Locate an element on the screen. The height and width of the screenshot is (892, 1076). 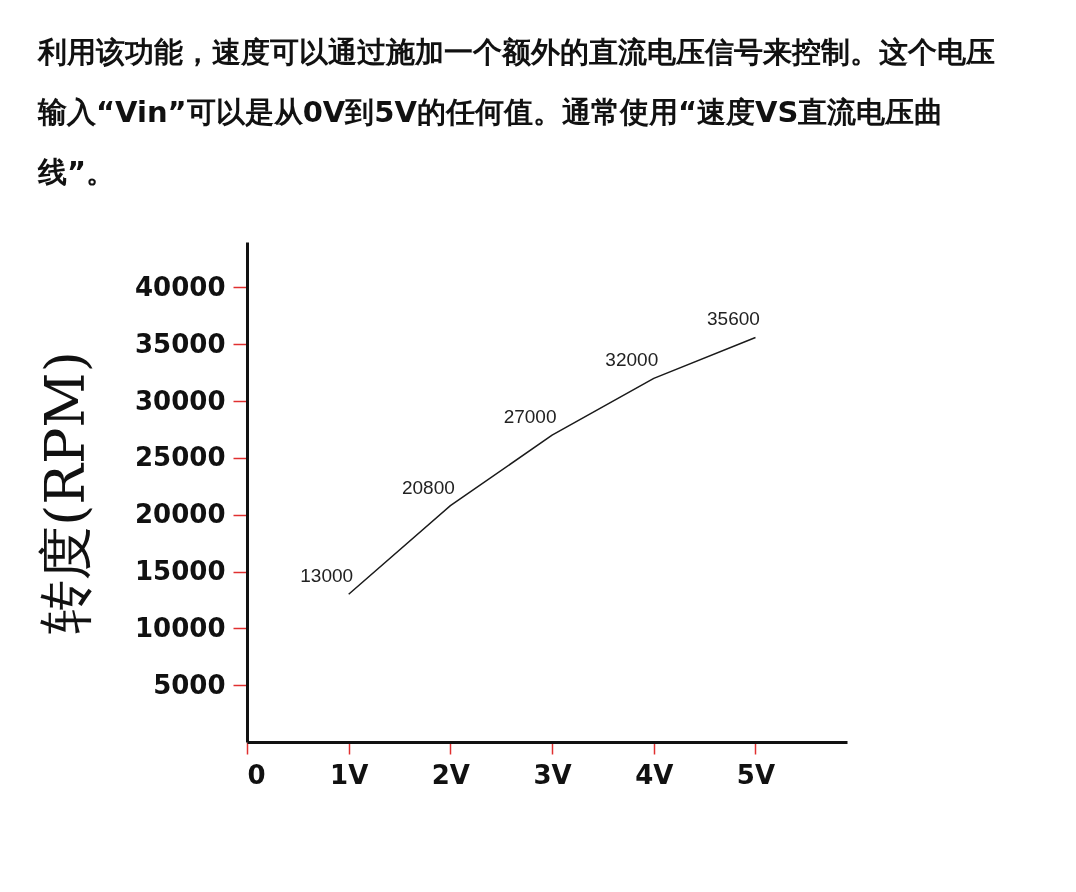
y-tick-label: 15000 is located at coordinates (180, 571).